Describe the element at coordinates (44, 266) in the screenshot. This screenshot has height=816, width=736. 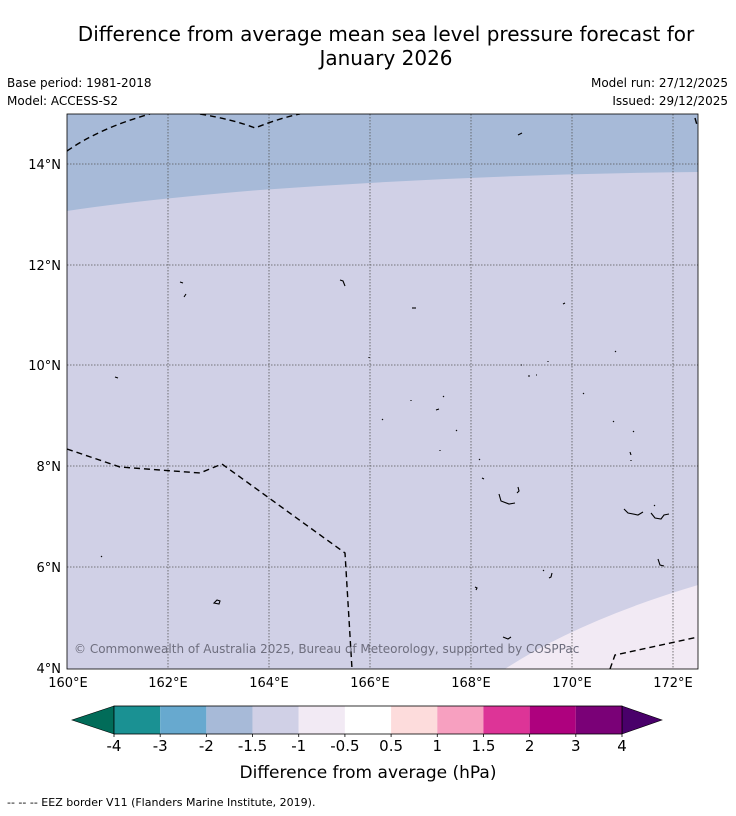
I see `lat-label: 12°N` at that location.